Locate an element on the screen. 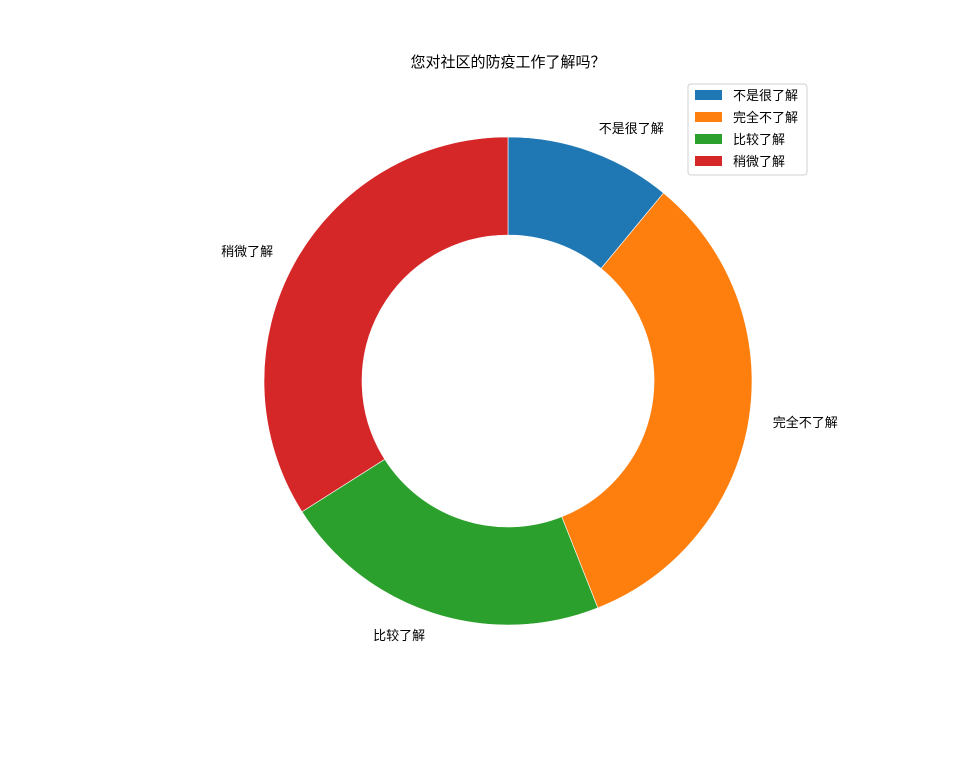 This screenshot has width=969, height=767. legend-label-2: 完全不了解 is located at coordinates (765, 118).